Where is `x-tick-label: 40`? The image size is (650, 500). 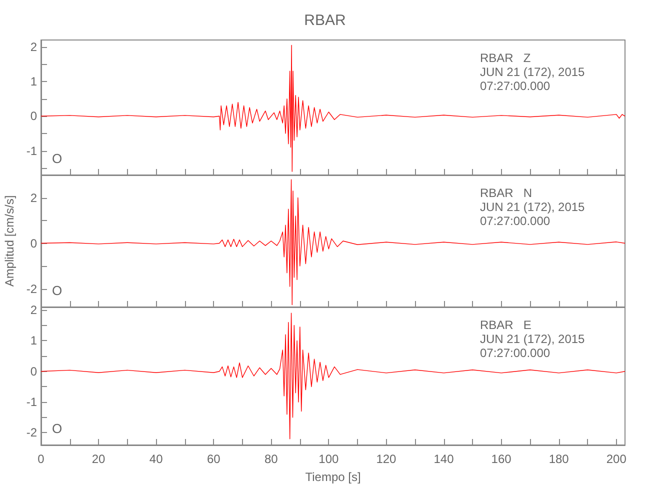
x-tick-label: 40 is located at coordinates (156, 459).